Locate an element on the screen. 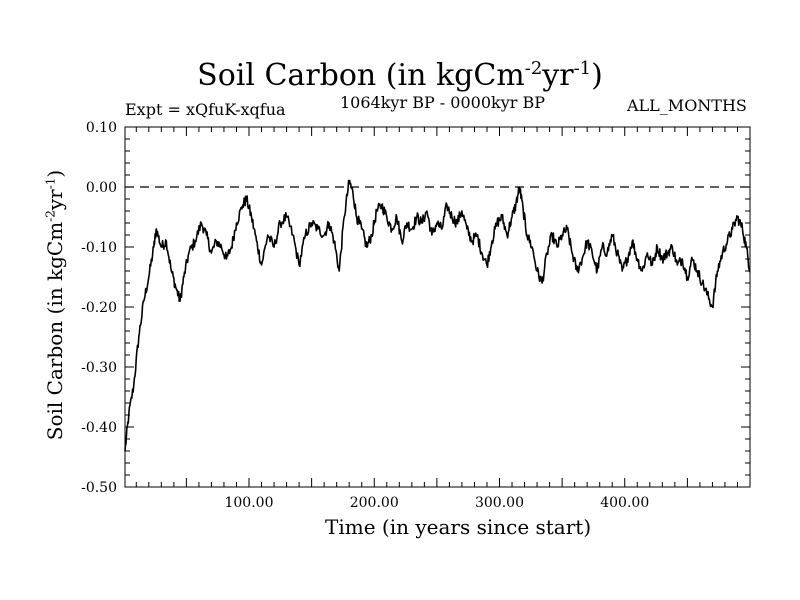 The width and height of the screenshot is (800, 600). x-axis-label: Time (in years since start) is located at coordinates (458, 527).